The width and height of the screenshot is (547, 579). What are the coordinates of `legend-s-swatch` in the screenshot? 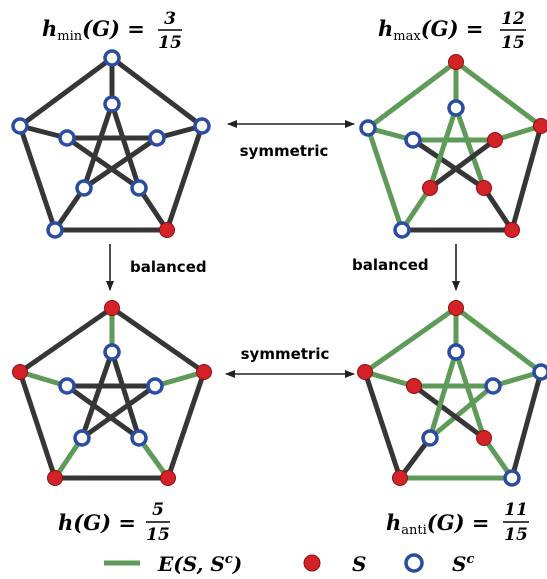 It's located at (312, 563).